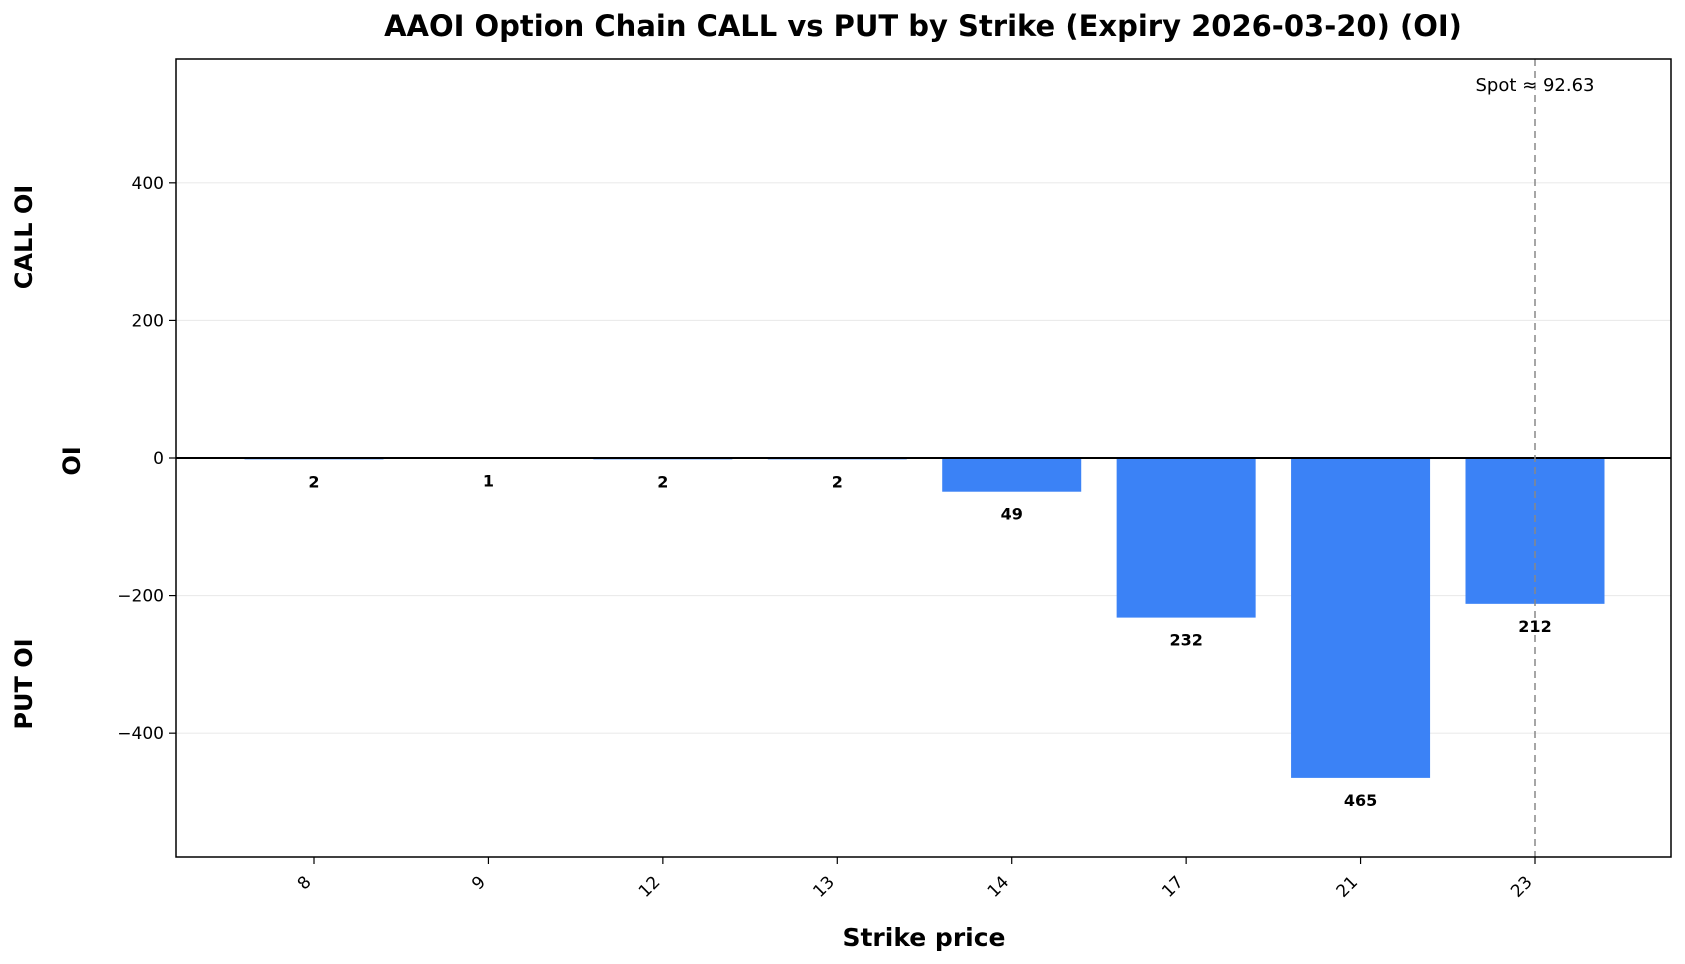 This screenshot has width=1685, height=964. What do you see at coordinates (479, 883) in the screenshot?
I see `x-tick-label: 9` at bounding box center [479, 883].